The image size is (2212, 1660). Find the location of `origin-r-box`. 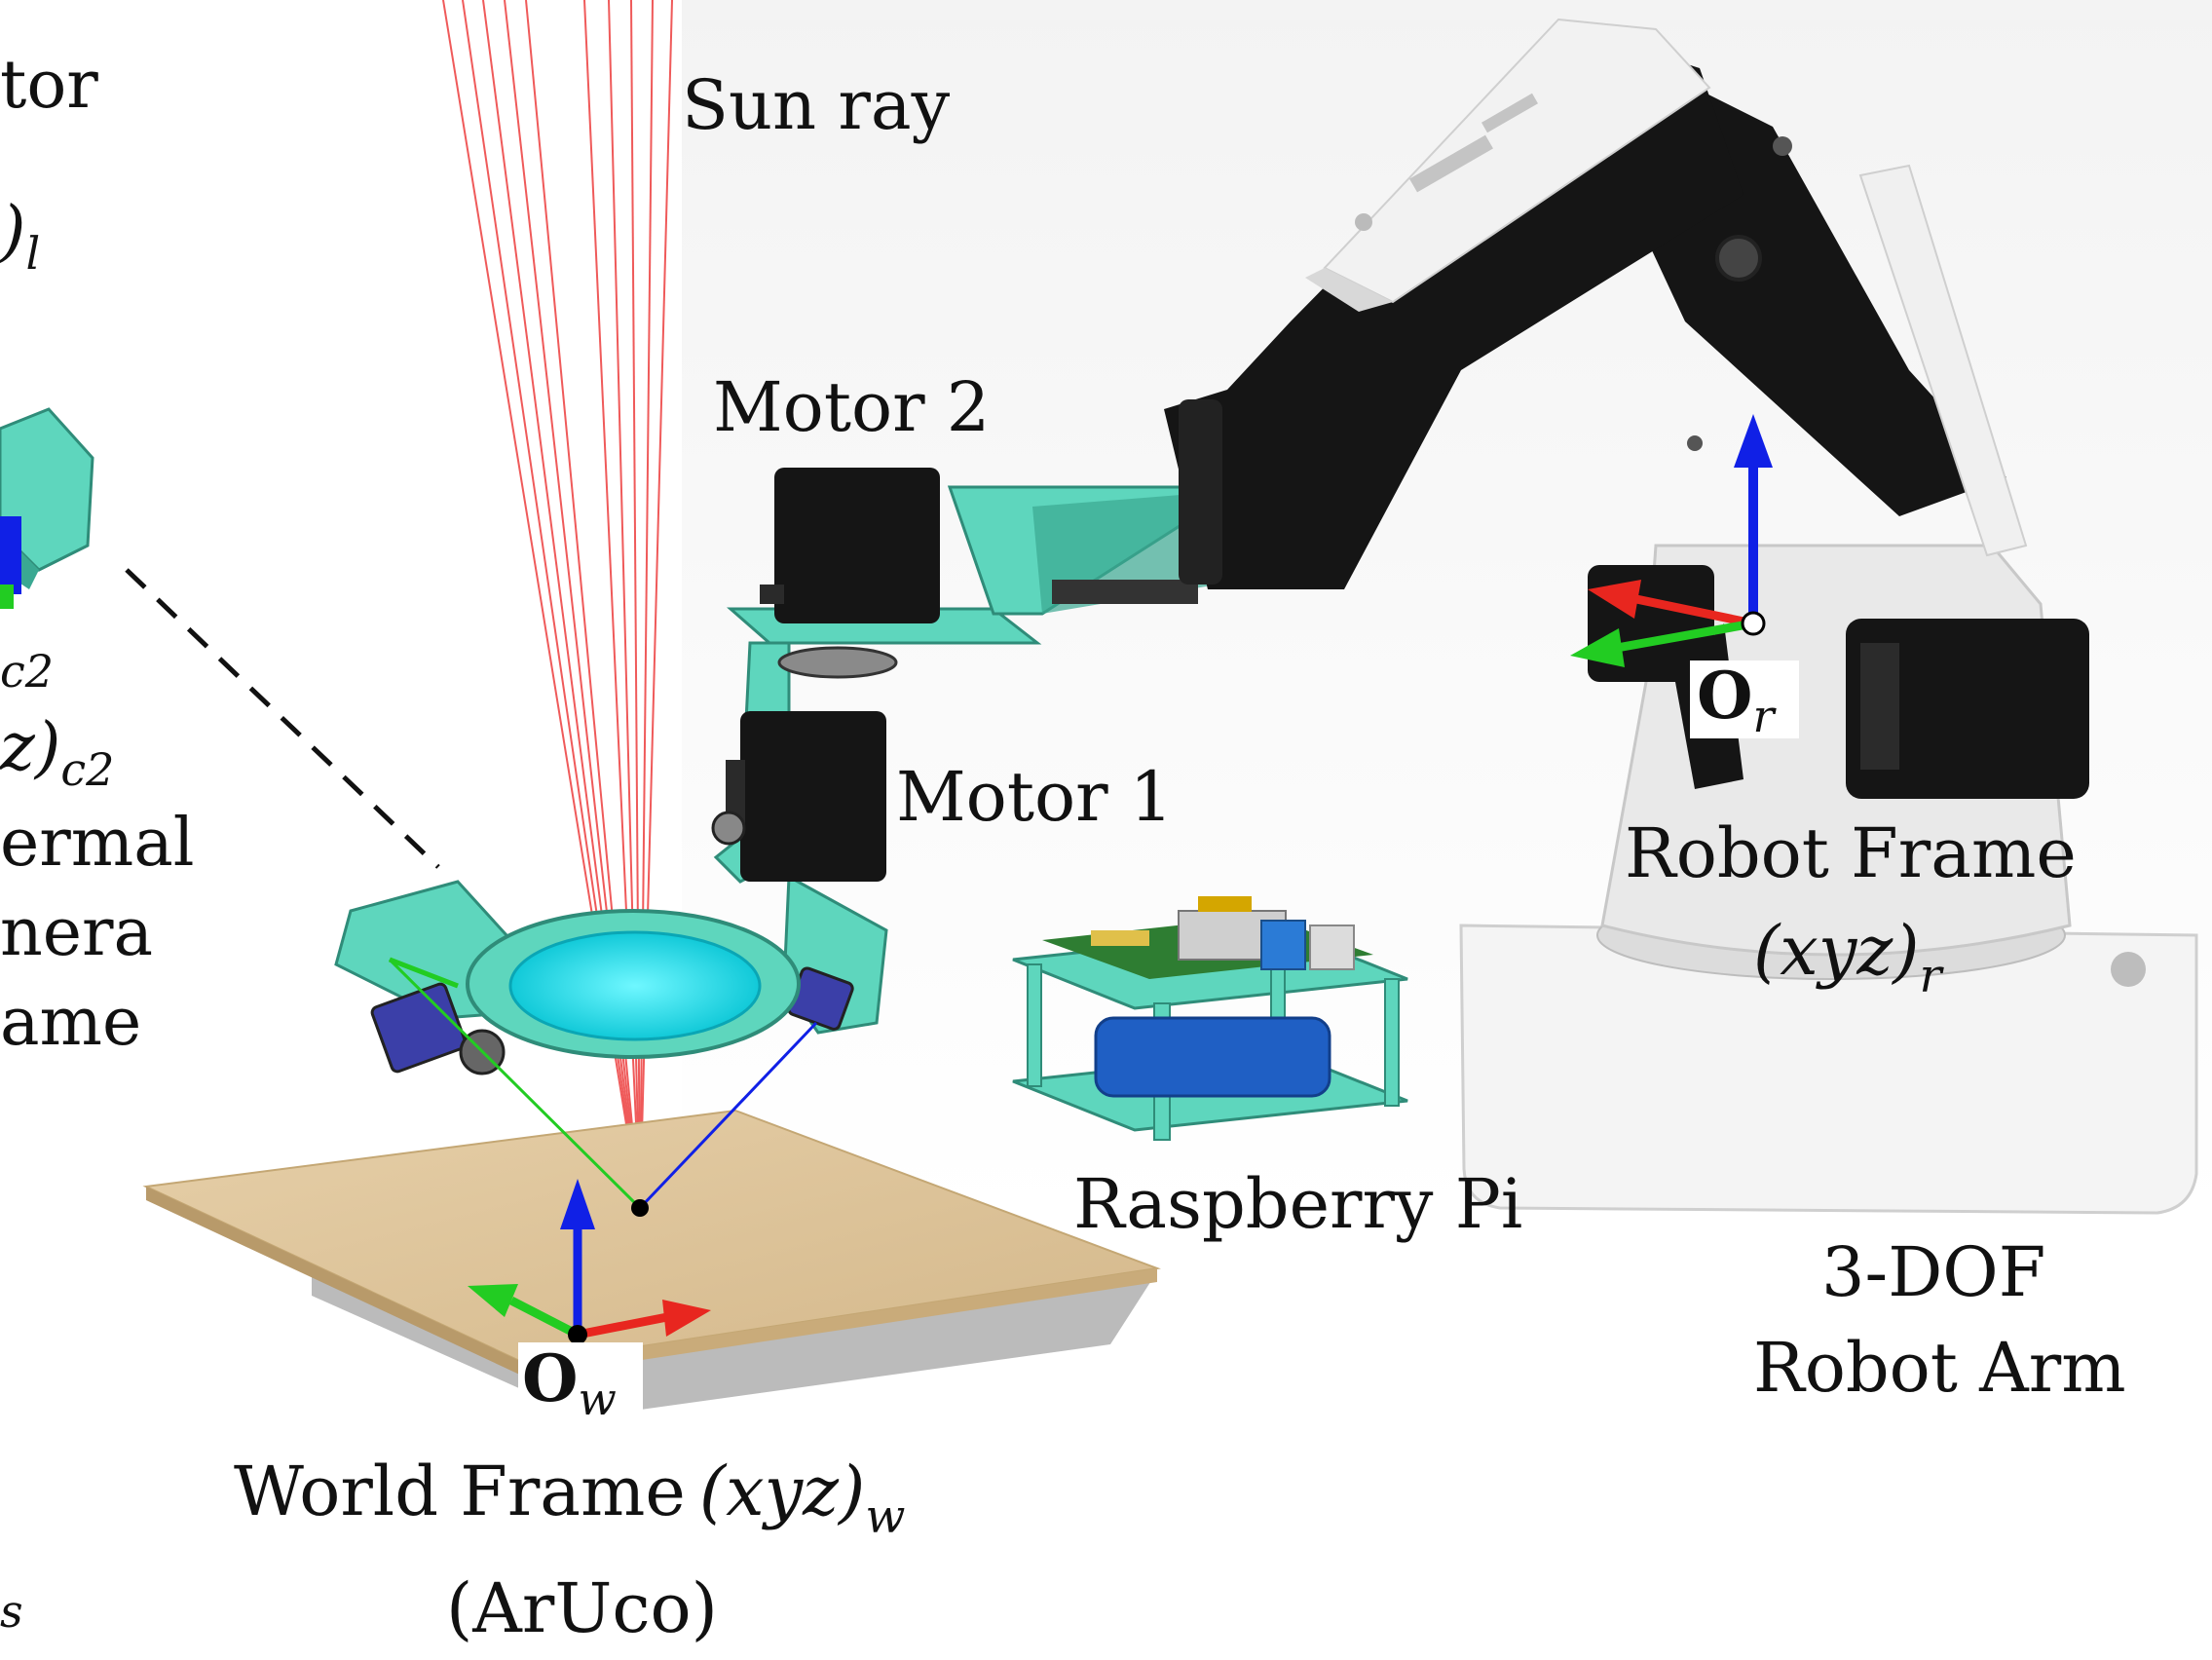

origin-r-box is located at coordinates (1745, 699).